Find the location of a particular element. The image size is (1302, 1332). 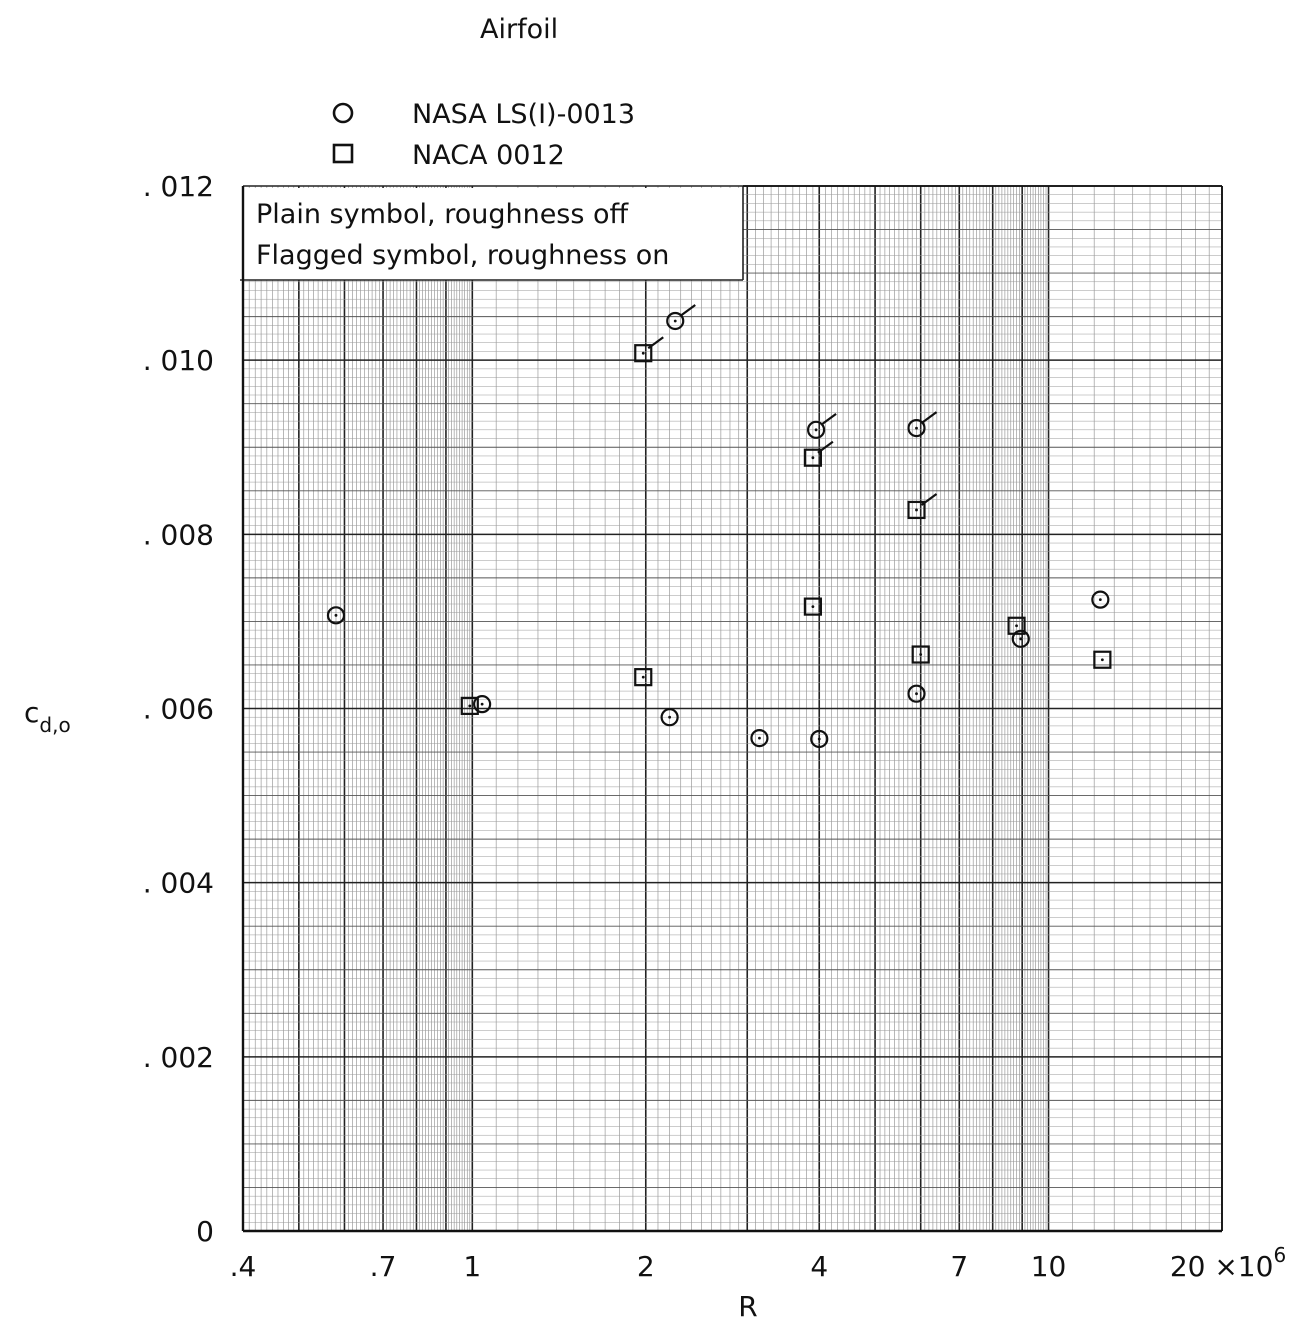

x-tick-label: 7 is located at coordinates (959, 1266).